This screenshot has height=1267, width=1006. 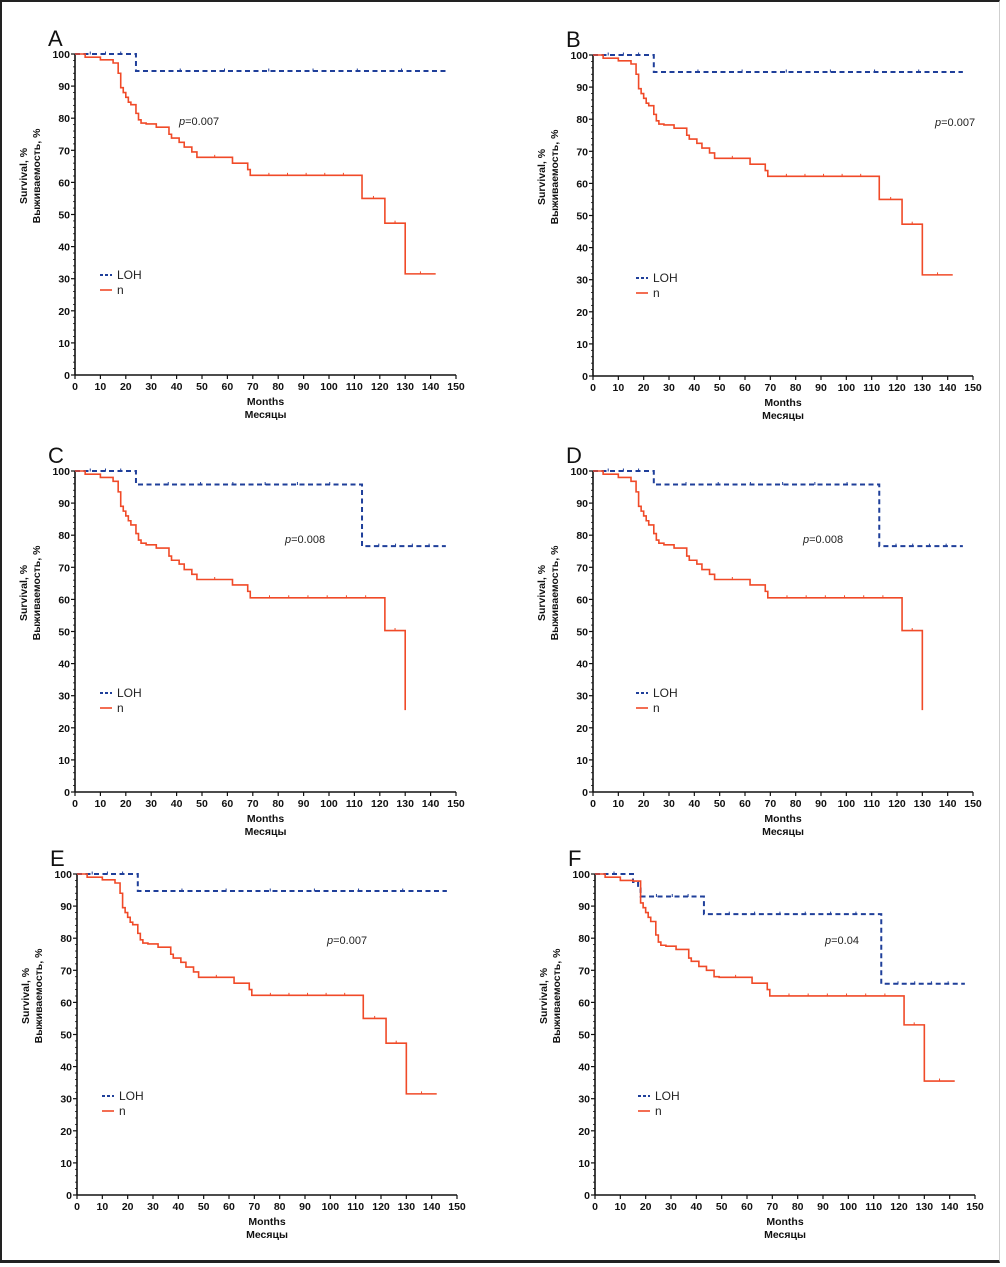 What do you see at coordinates (55, 38) in the screenshot?
I see `panel-letter: A` at bounding box center [55, 38].